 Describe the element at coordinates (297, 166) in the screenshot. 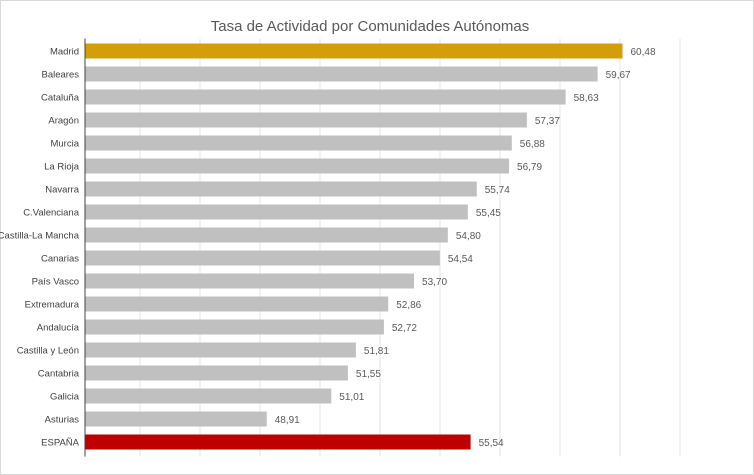

I see `bar-la-rioja` at that location.